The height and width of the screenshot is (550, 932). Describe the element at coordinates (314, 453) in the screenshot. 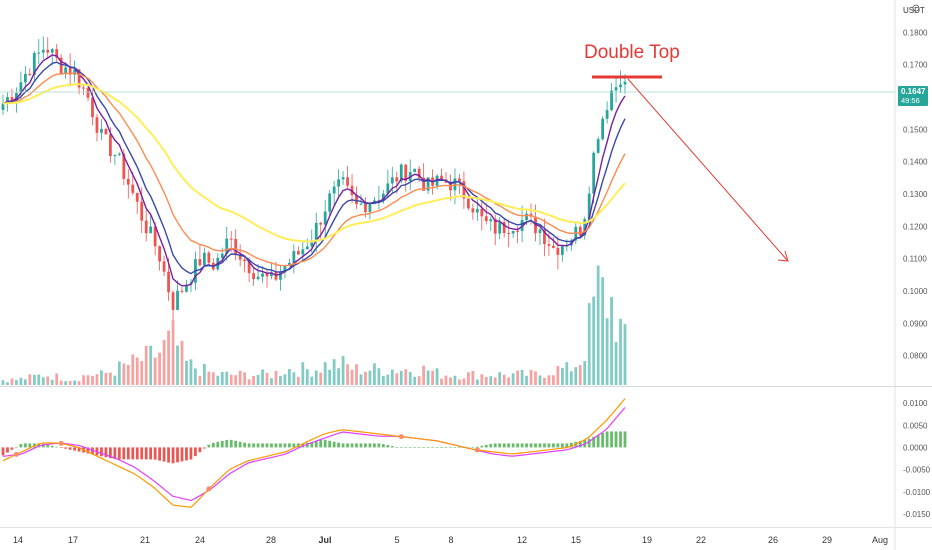

I see `macd-indicator` at that location.